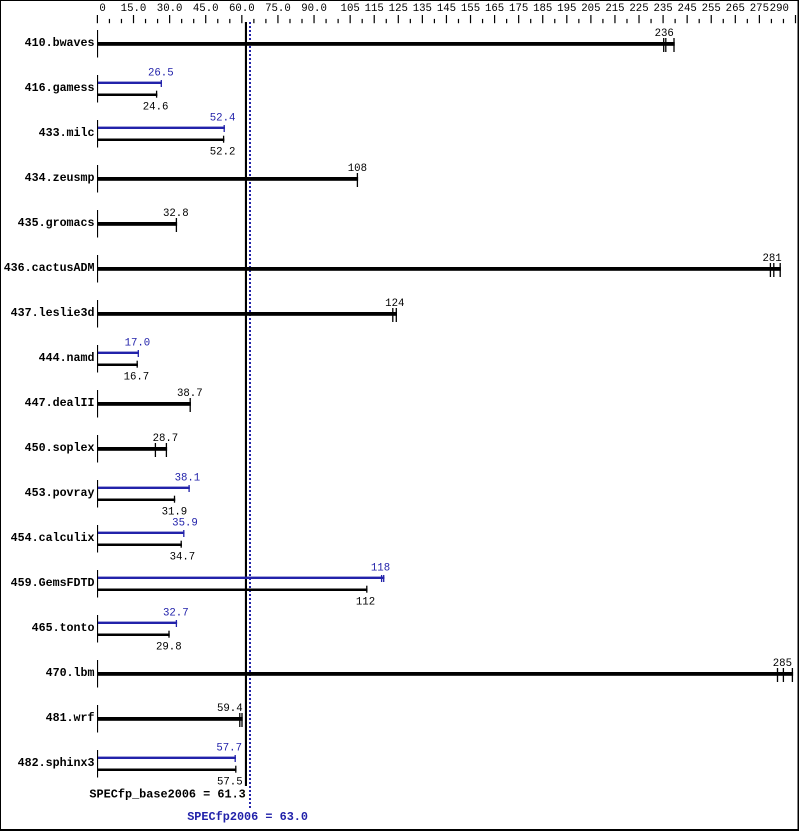  What do you see at coordinates (664, 34) in the screenshot?
I see `svg-text: 236` at bounding box center [664, 34].